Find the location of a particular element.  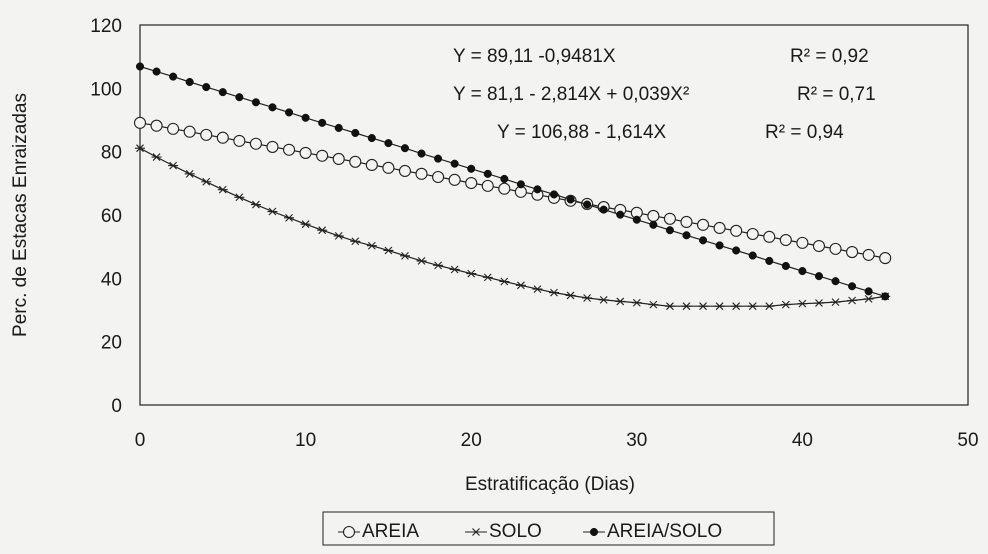

y-tick-label: 100 is located at coordinates (106, 89).